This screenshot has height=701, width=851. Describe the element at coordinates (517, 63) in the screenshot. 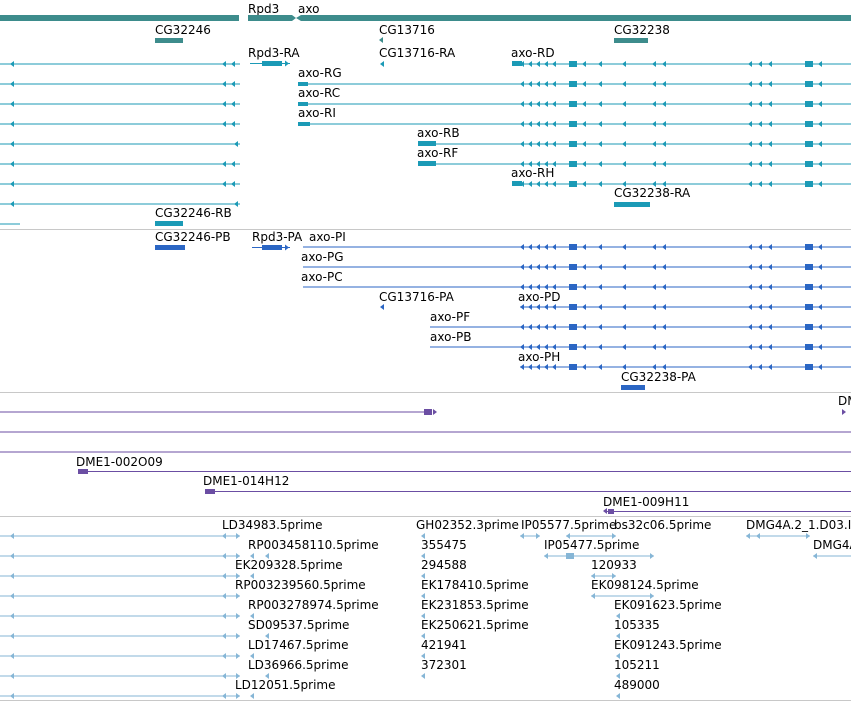

I see `transcript-exon-axo-rd` at that location.